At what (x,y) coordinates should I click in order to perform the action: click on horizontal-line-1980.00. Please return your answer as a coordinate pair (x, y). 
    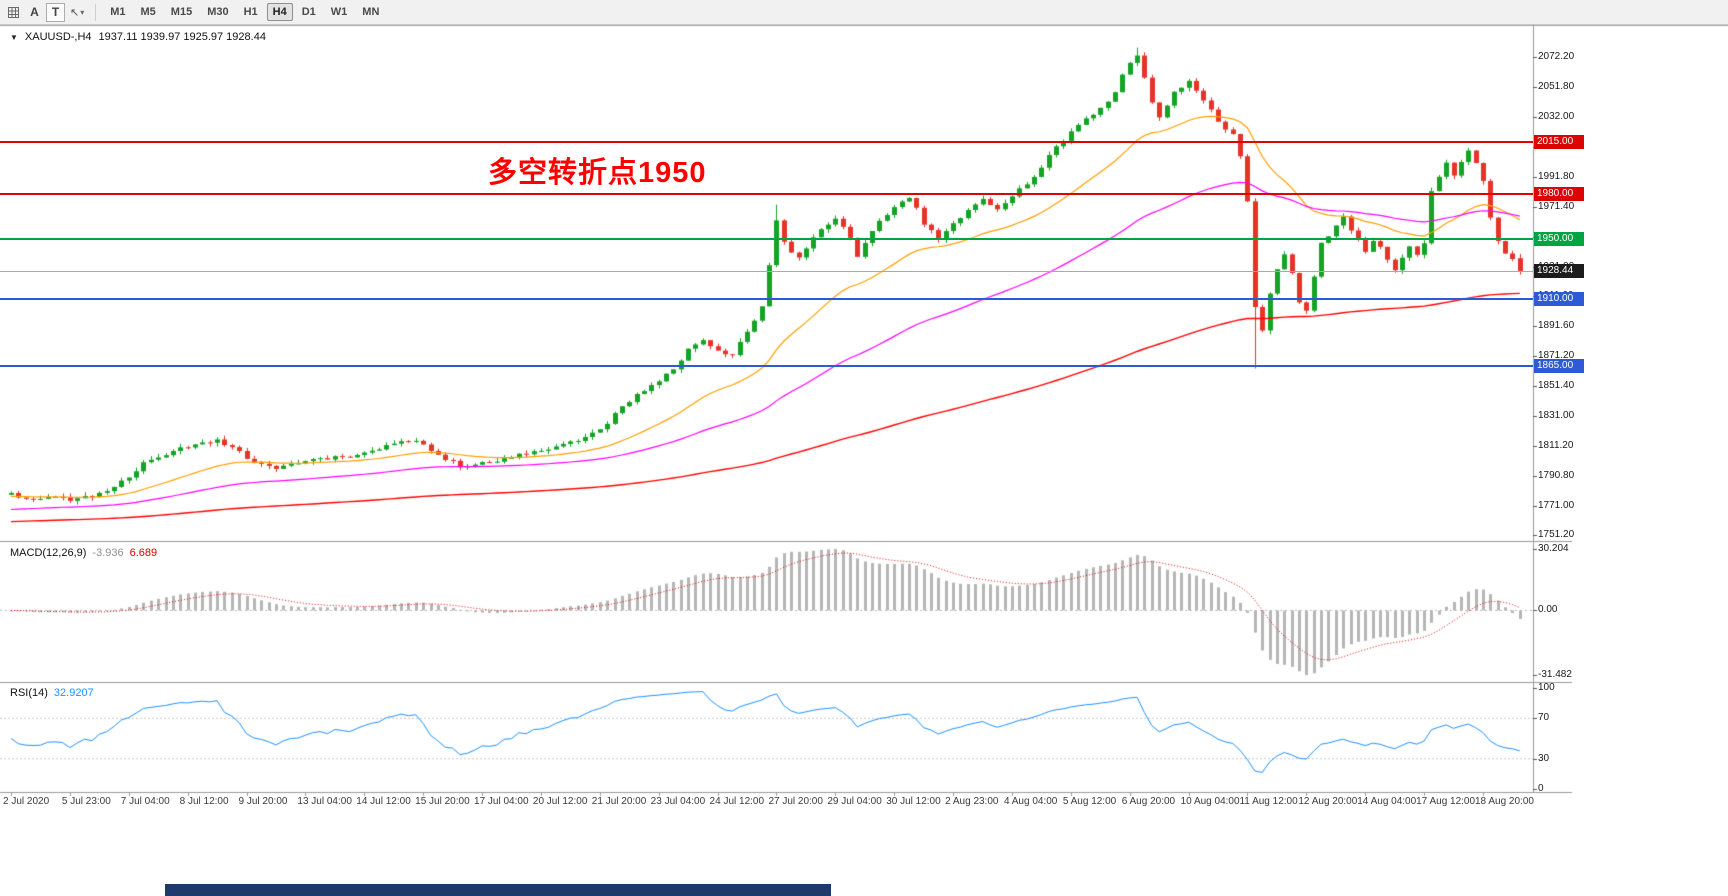
    Looking at the image, I should click on (766, 194).